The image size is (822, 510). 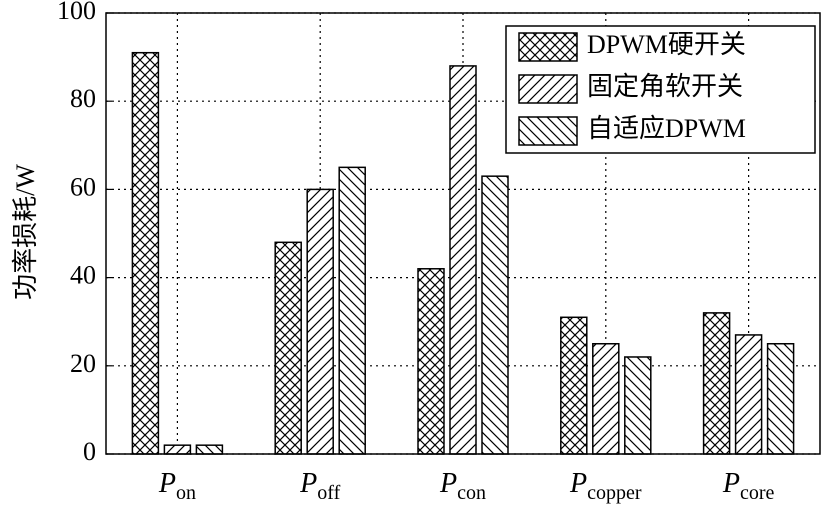 I want to click on x-tick-sub: off, so click(x=328, y=493).